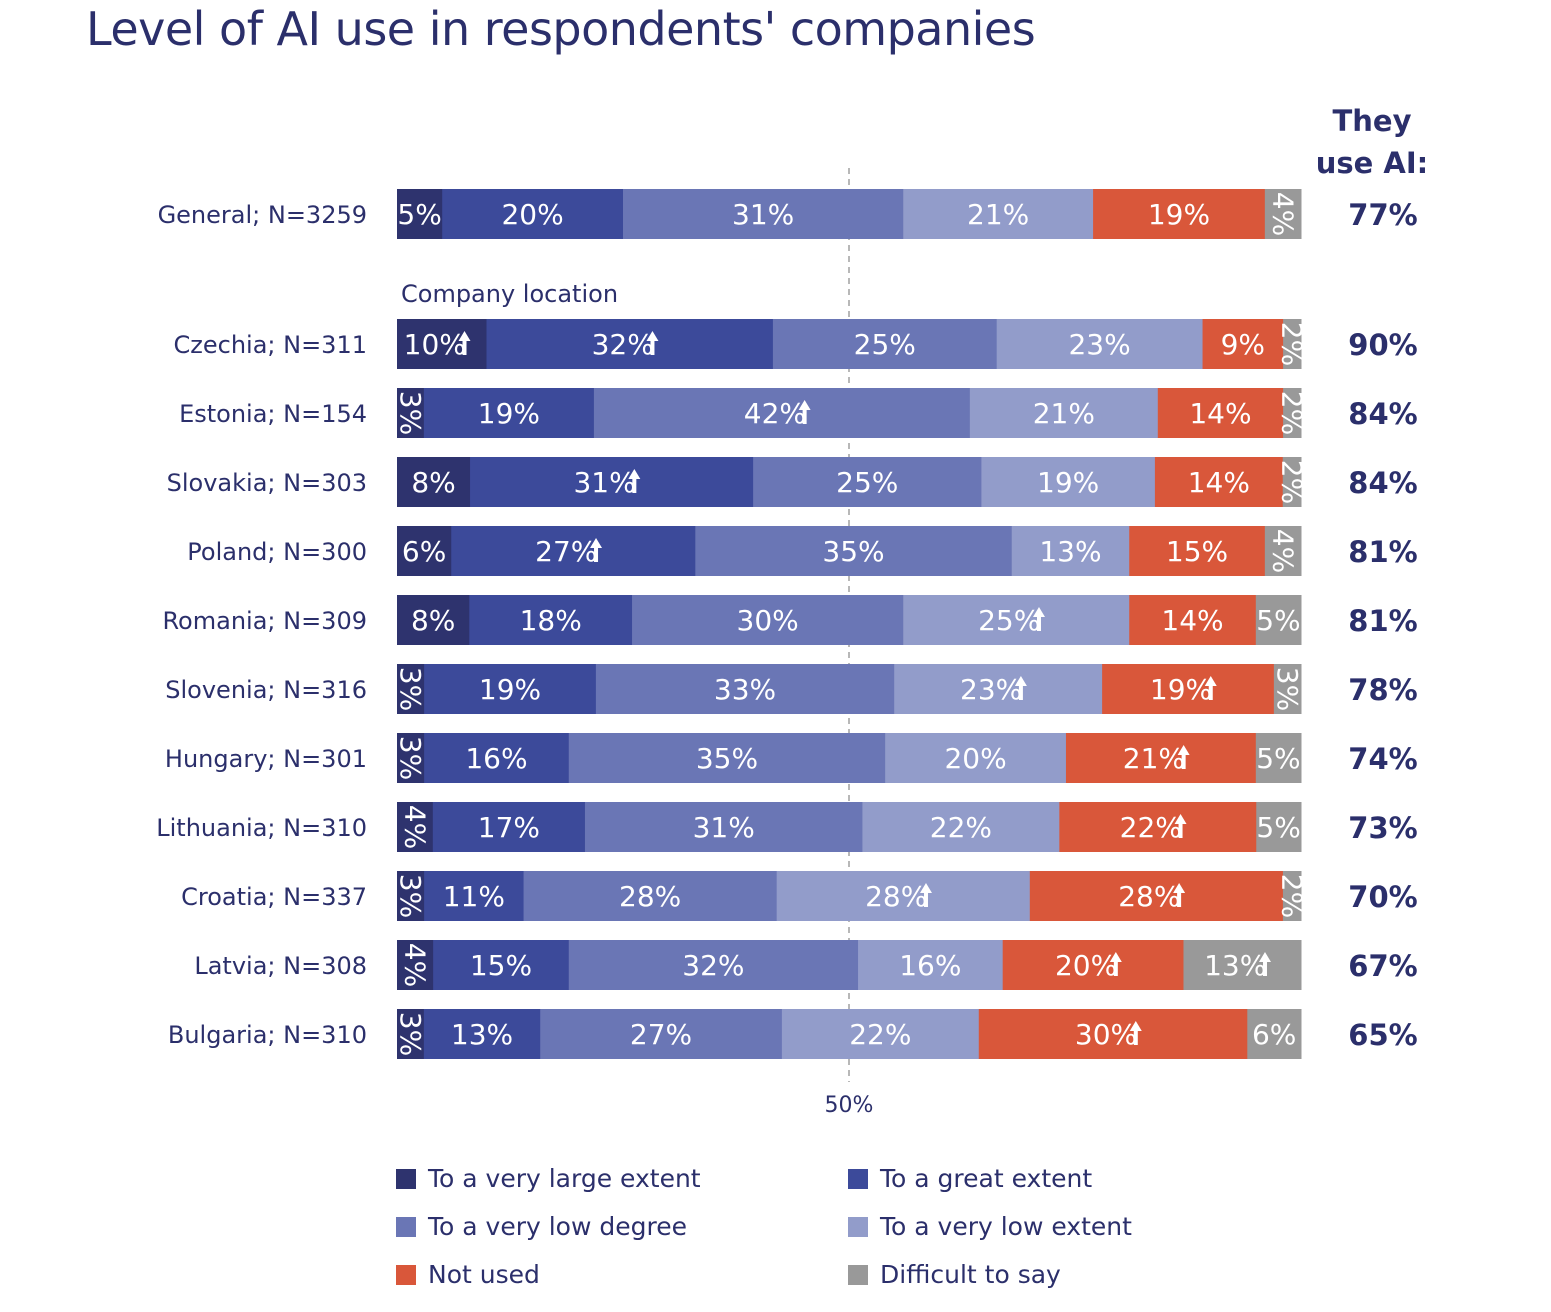  What do you see at coordinates (267, 483) in the screenshot?
I see `category-label: Slovakia; N=303` at bounding box center [267, 483].